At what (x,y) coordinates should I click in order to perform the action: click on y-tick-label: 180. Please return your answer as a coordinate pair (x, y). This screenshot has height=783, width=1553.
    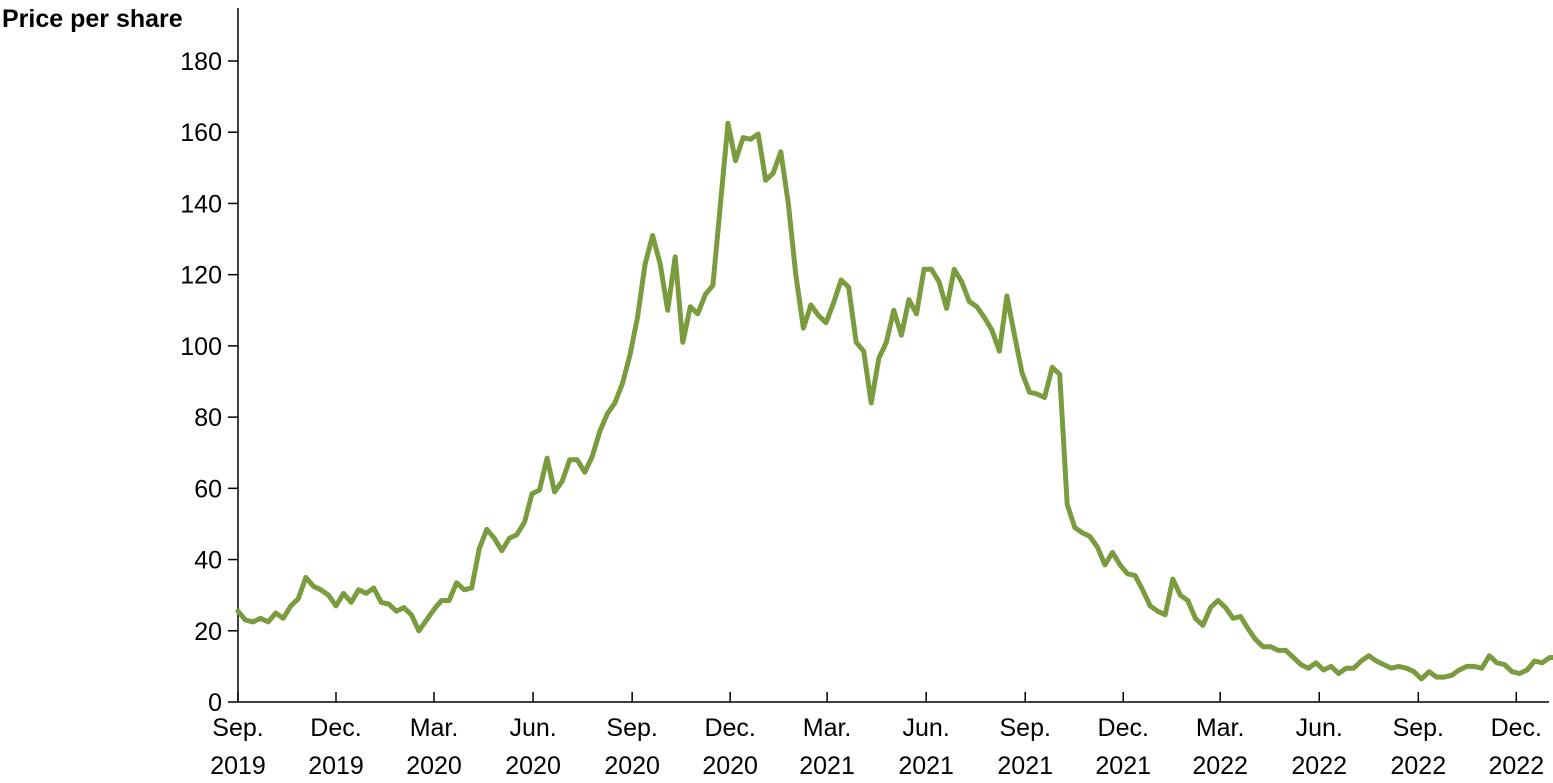
    Looking at the image, I should click on (201, 62).